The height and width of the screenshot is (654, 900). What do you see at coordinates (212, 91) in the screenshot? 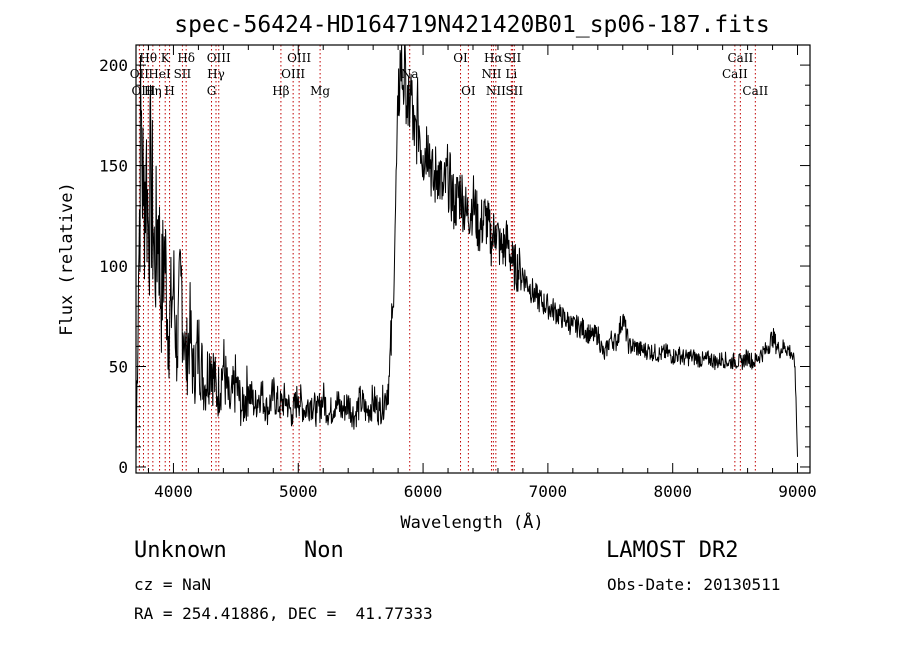
I see `spectral-line-label: G` at bounding box center [212, 91].